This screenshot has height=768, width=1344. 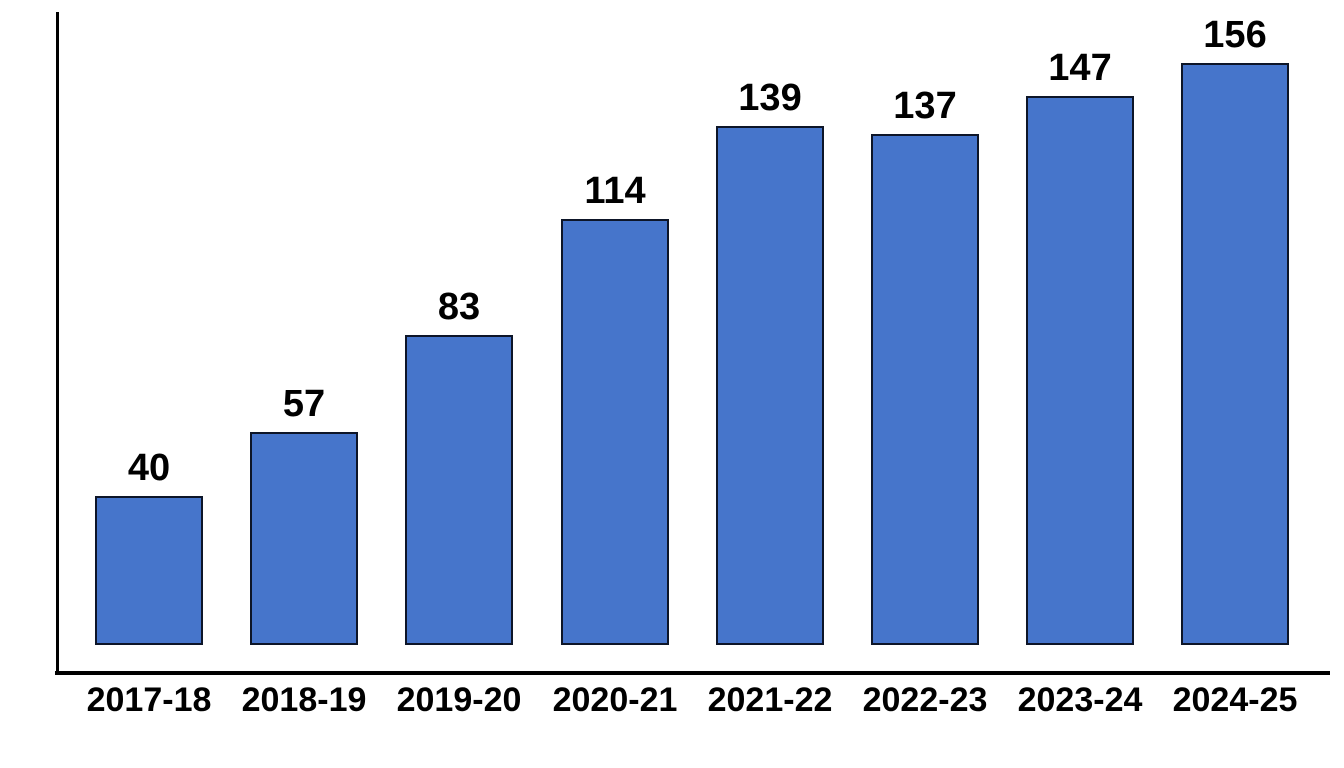 I want to click on x-axis-tick-label: 2020-21, so click(x=615, y=700).